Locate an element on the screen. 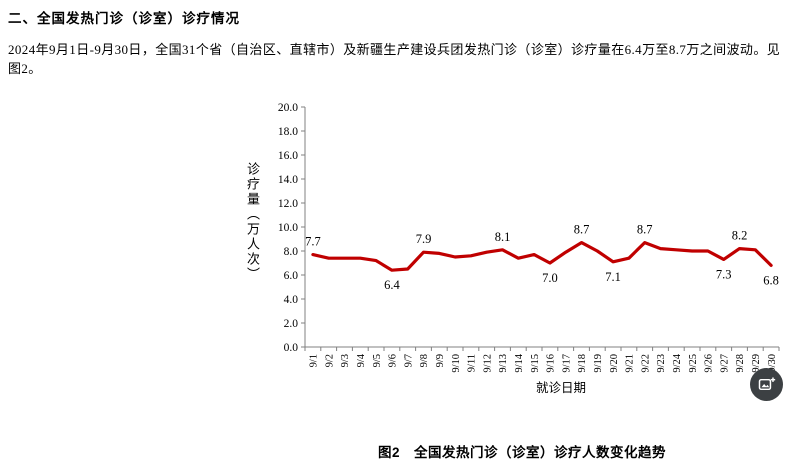  figure-caption: 图2 全国发热门诊（诊室）诊疗人数变化趋势 is located at coordinates (521, 452).